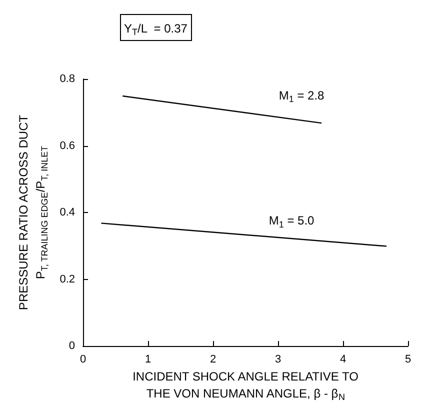 This screenshot has height=411, width=422. Describe the element at coordinates (213, 360) in the screenshot. I see `x-tick-label: 2` at that location.